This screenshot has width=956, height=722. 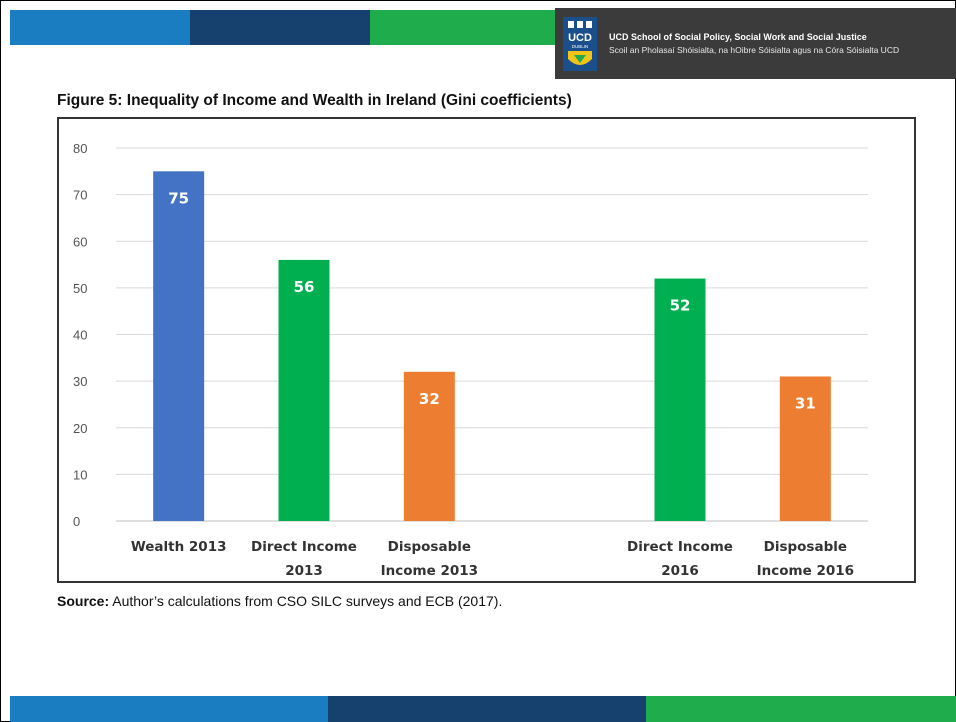 I want to click on data-label: 52, so click(x=680, y=306).